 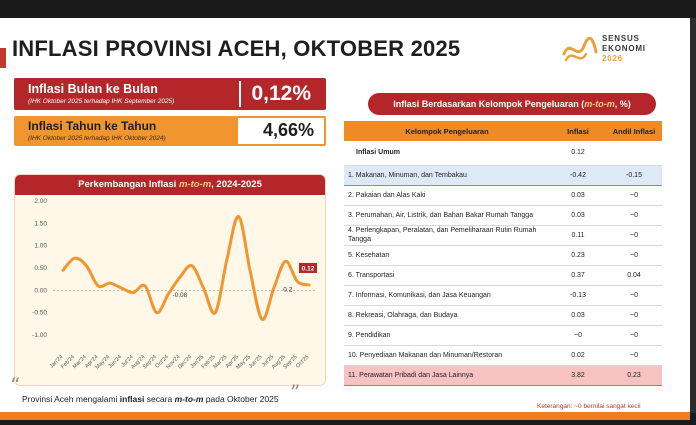 What do you see at coordinates (612, 58) in the screenshot?
I see `logo-line-3: 2026` at bounding box center [612, 58].